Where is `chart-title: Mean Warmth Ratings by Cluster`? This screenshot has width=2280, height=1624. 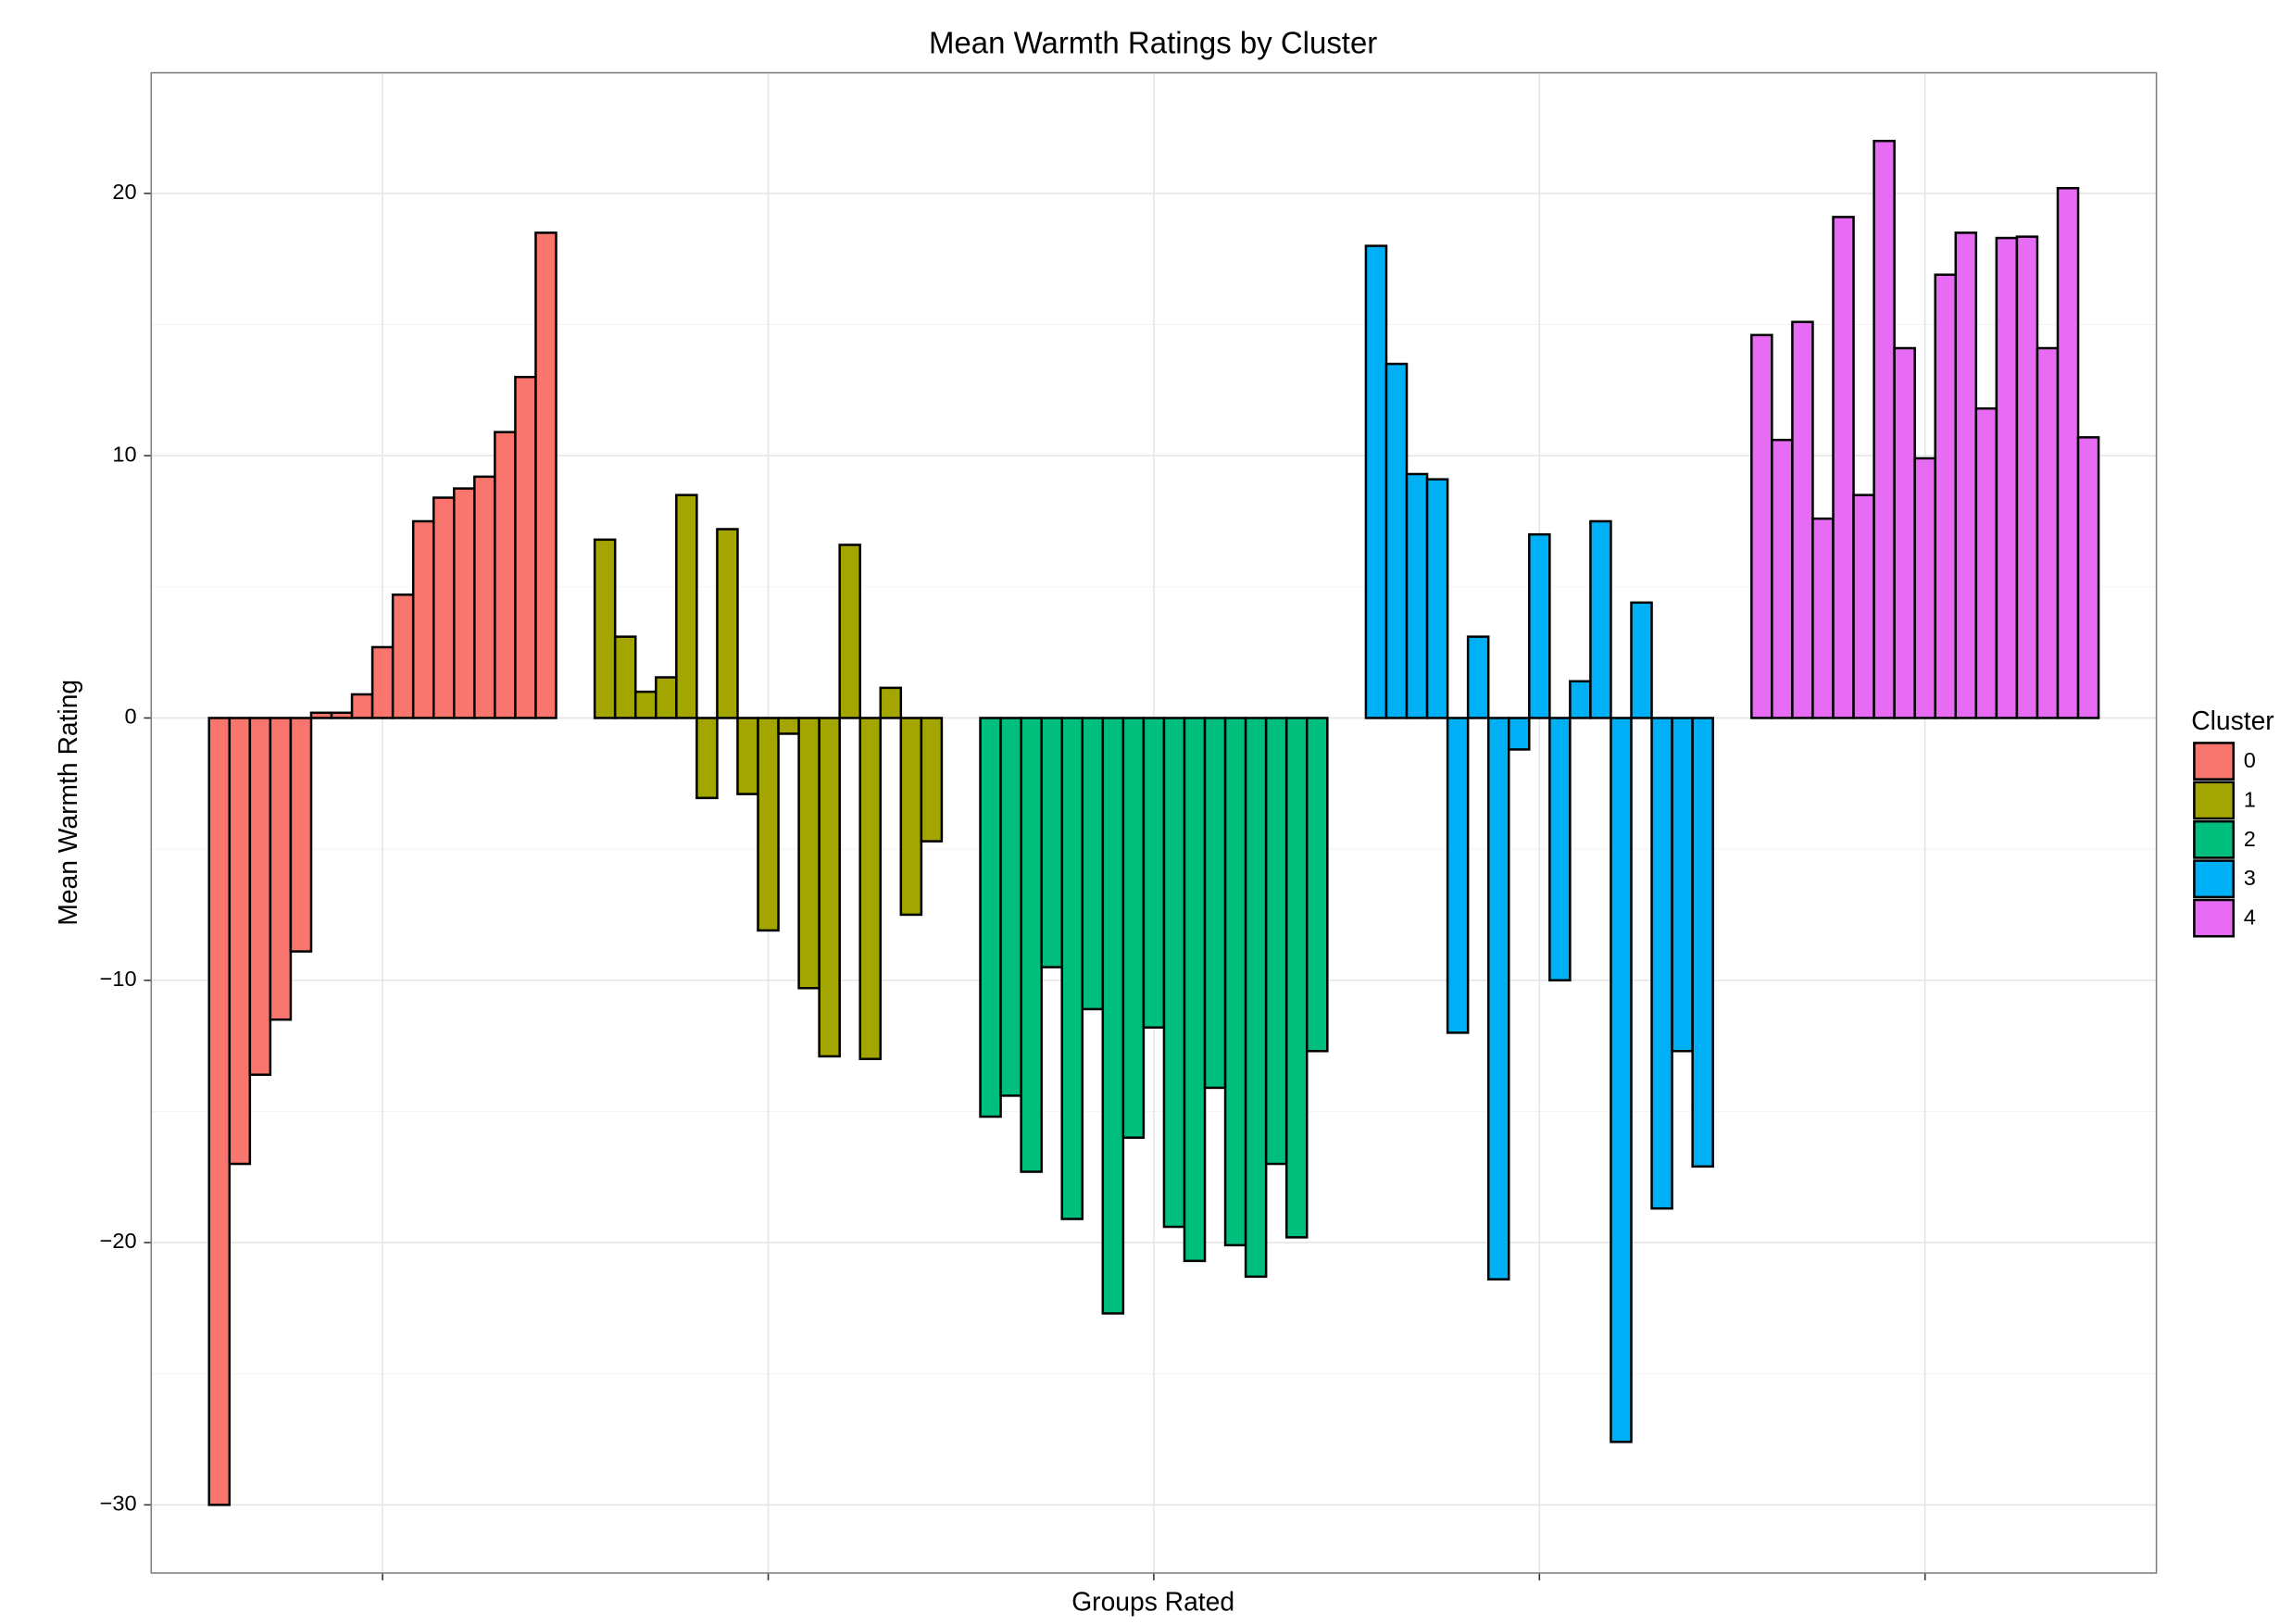
chart-title: Mean Warmth Ratings by Cluster is located at coordinates (1153, 42).